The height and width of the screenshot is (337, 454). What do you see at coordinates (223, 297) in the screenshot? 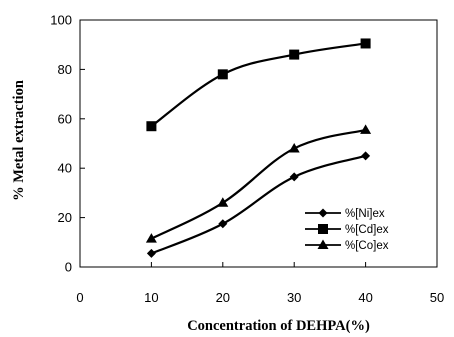
I see `x-tick-label: 20` at bounding box center [223, 297].